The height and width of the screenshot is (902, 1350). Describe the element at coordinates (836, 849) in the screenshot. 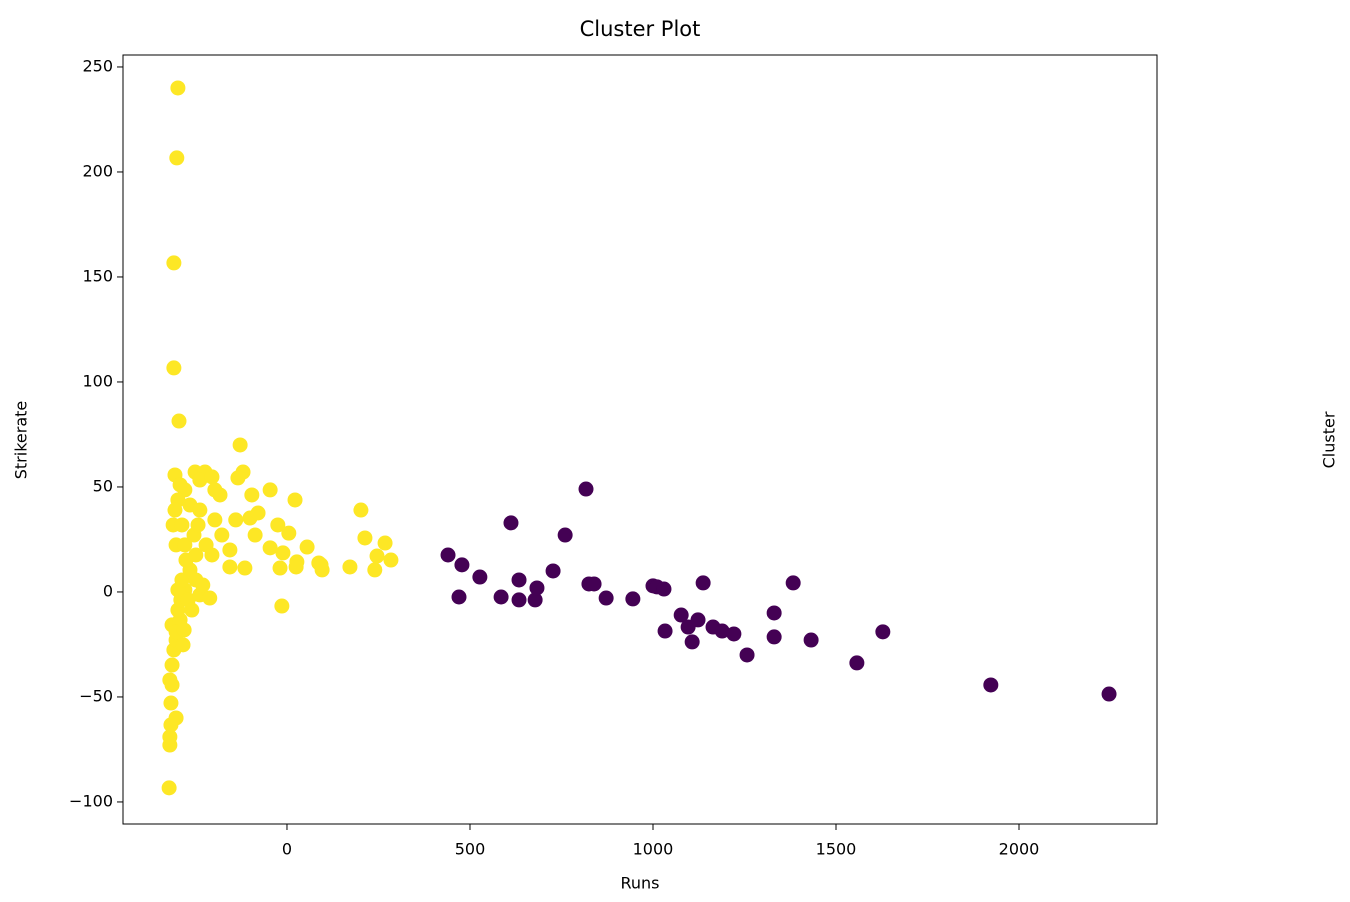

I see `x-tick-label: 1500` at that location.